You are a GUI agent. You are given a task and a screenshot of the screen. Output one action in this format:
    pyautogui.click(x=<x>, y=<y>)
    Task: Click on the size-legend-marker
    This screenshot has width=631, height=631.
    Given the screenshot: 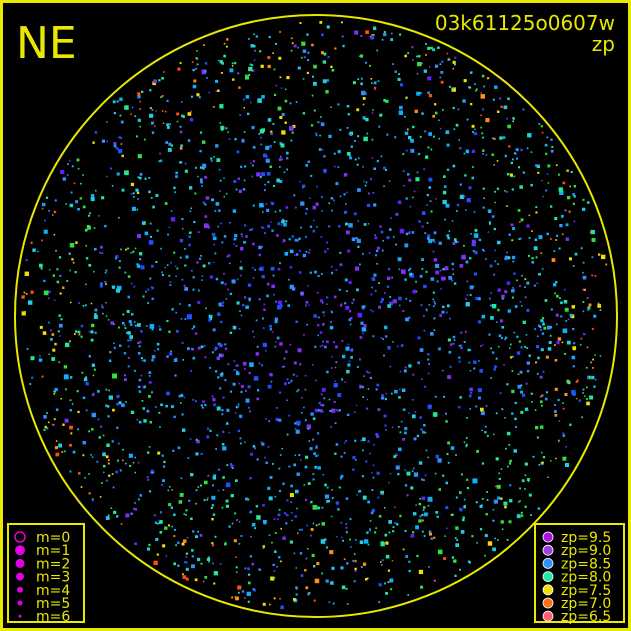 What is the action you would take?
    pyautogui.click(x=20, y=616)
    